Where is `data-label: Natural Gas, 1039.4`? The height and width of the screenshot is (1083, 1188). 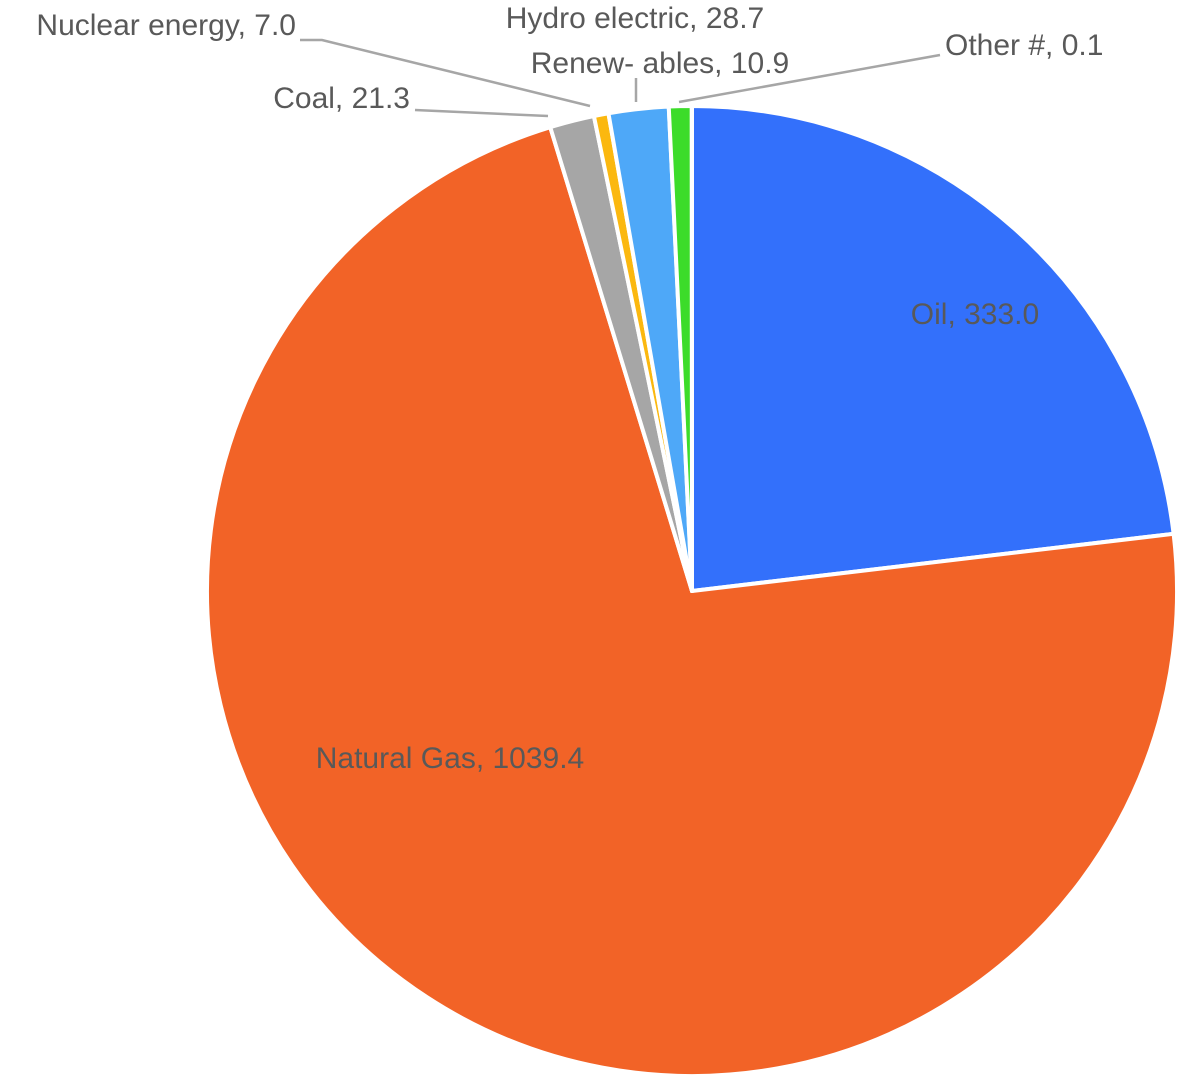 data-label: Natural Gas, 1039.4 is located at coordinates (450, 758).